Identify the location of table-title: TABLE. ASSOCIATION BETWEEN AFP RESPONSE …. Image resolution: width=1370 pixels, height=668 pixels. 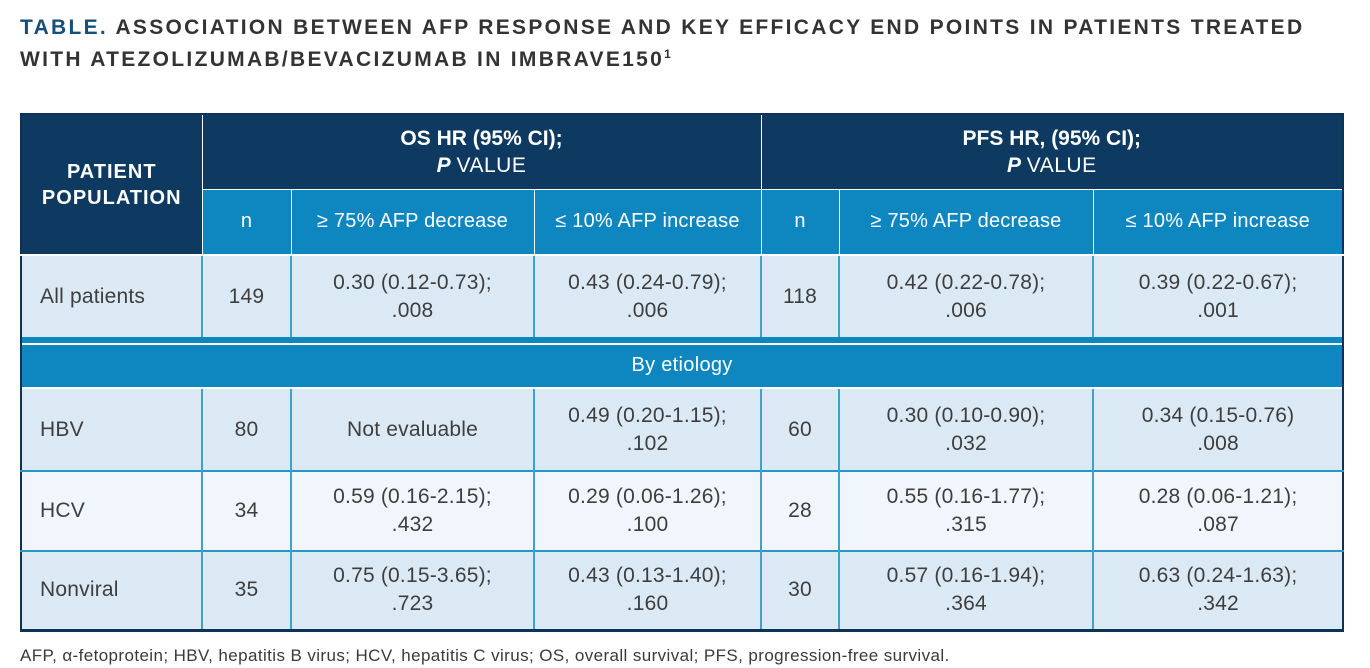
(690, 43).